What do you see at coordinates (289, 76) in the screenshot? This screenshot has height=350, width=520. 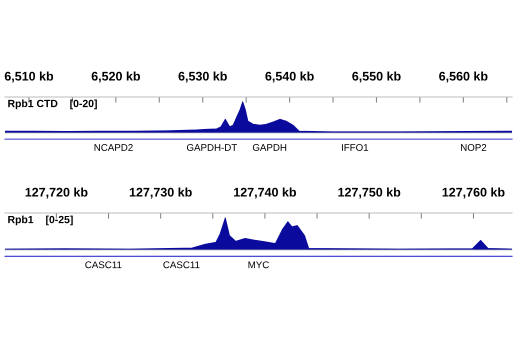 I see `x-tick-label: 6,540 kb` at bounding box center [289, 76].